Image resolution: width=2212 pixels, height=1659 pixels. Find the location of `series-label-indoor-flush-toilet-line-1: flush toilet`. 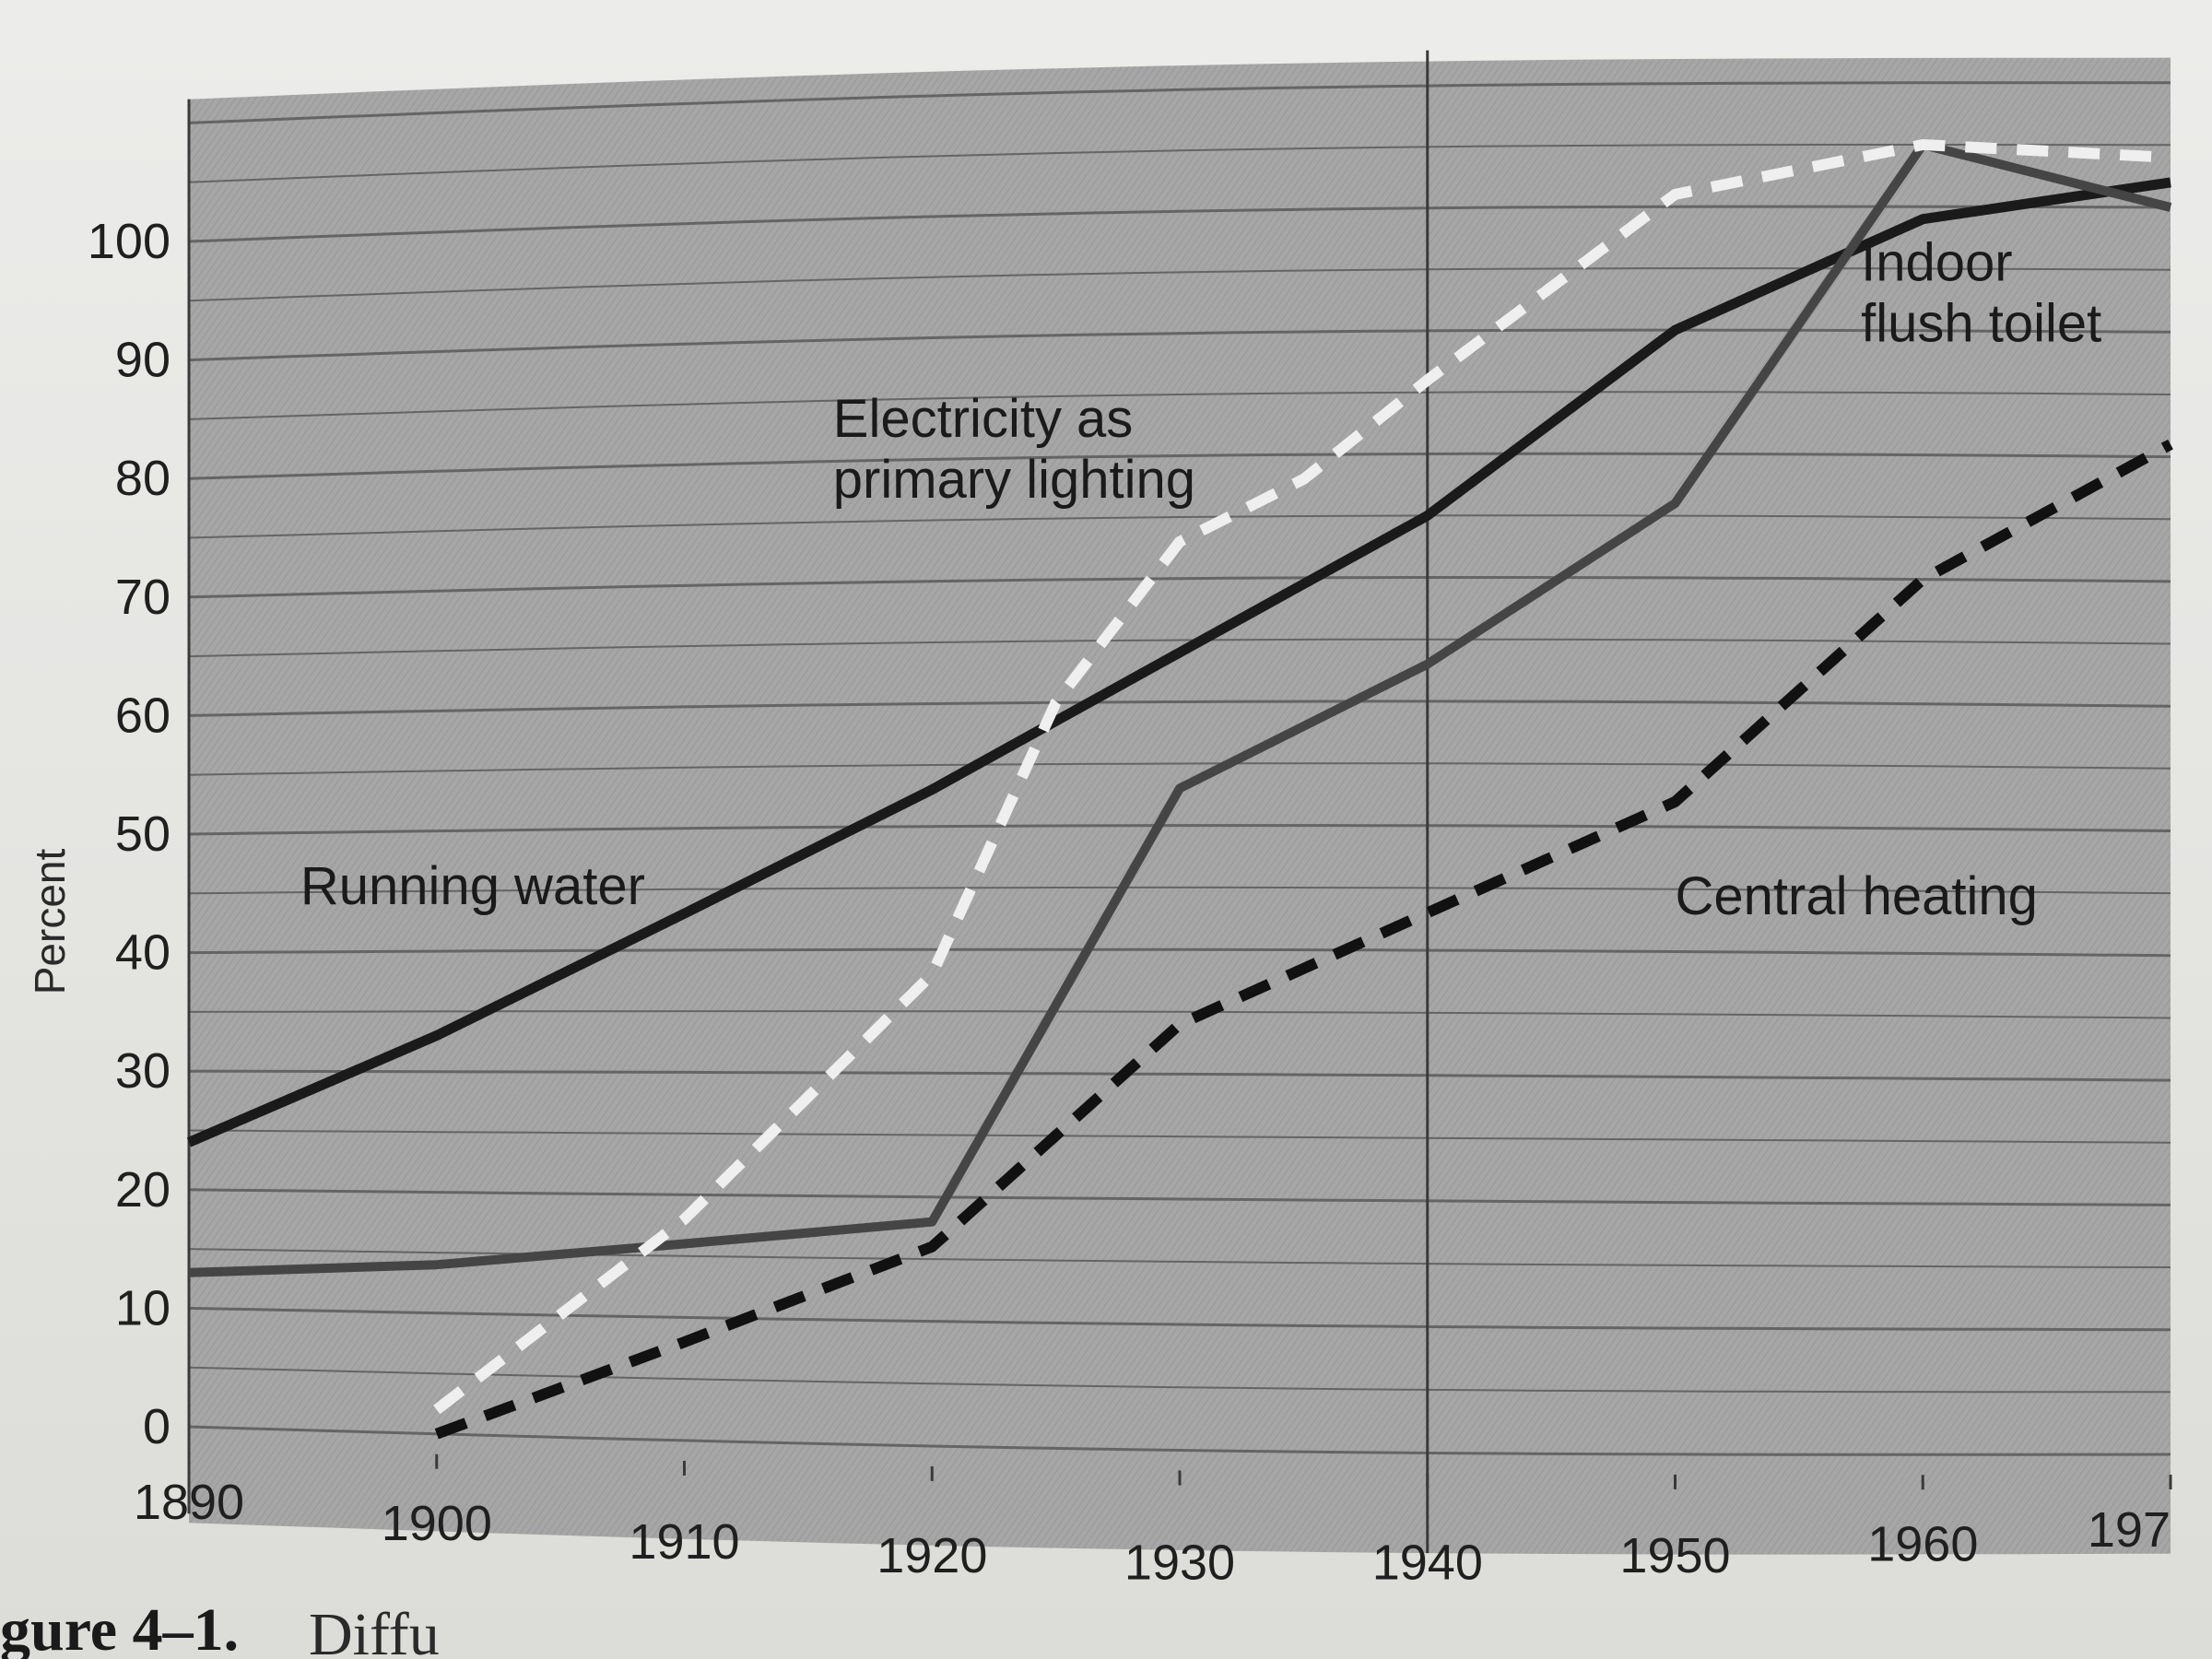

series-label-indoor-flush-toilet-line-1: flush toilet is located at coordinates (1981, 324).